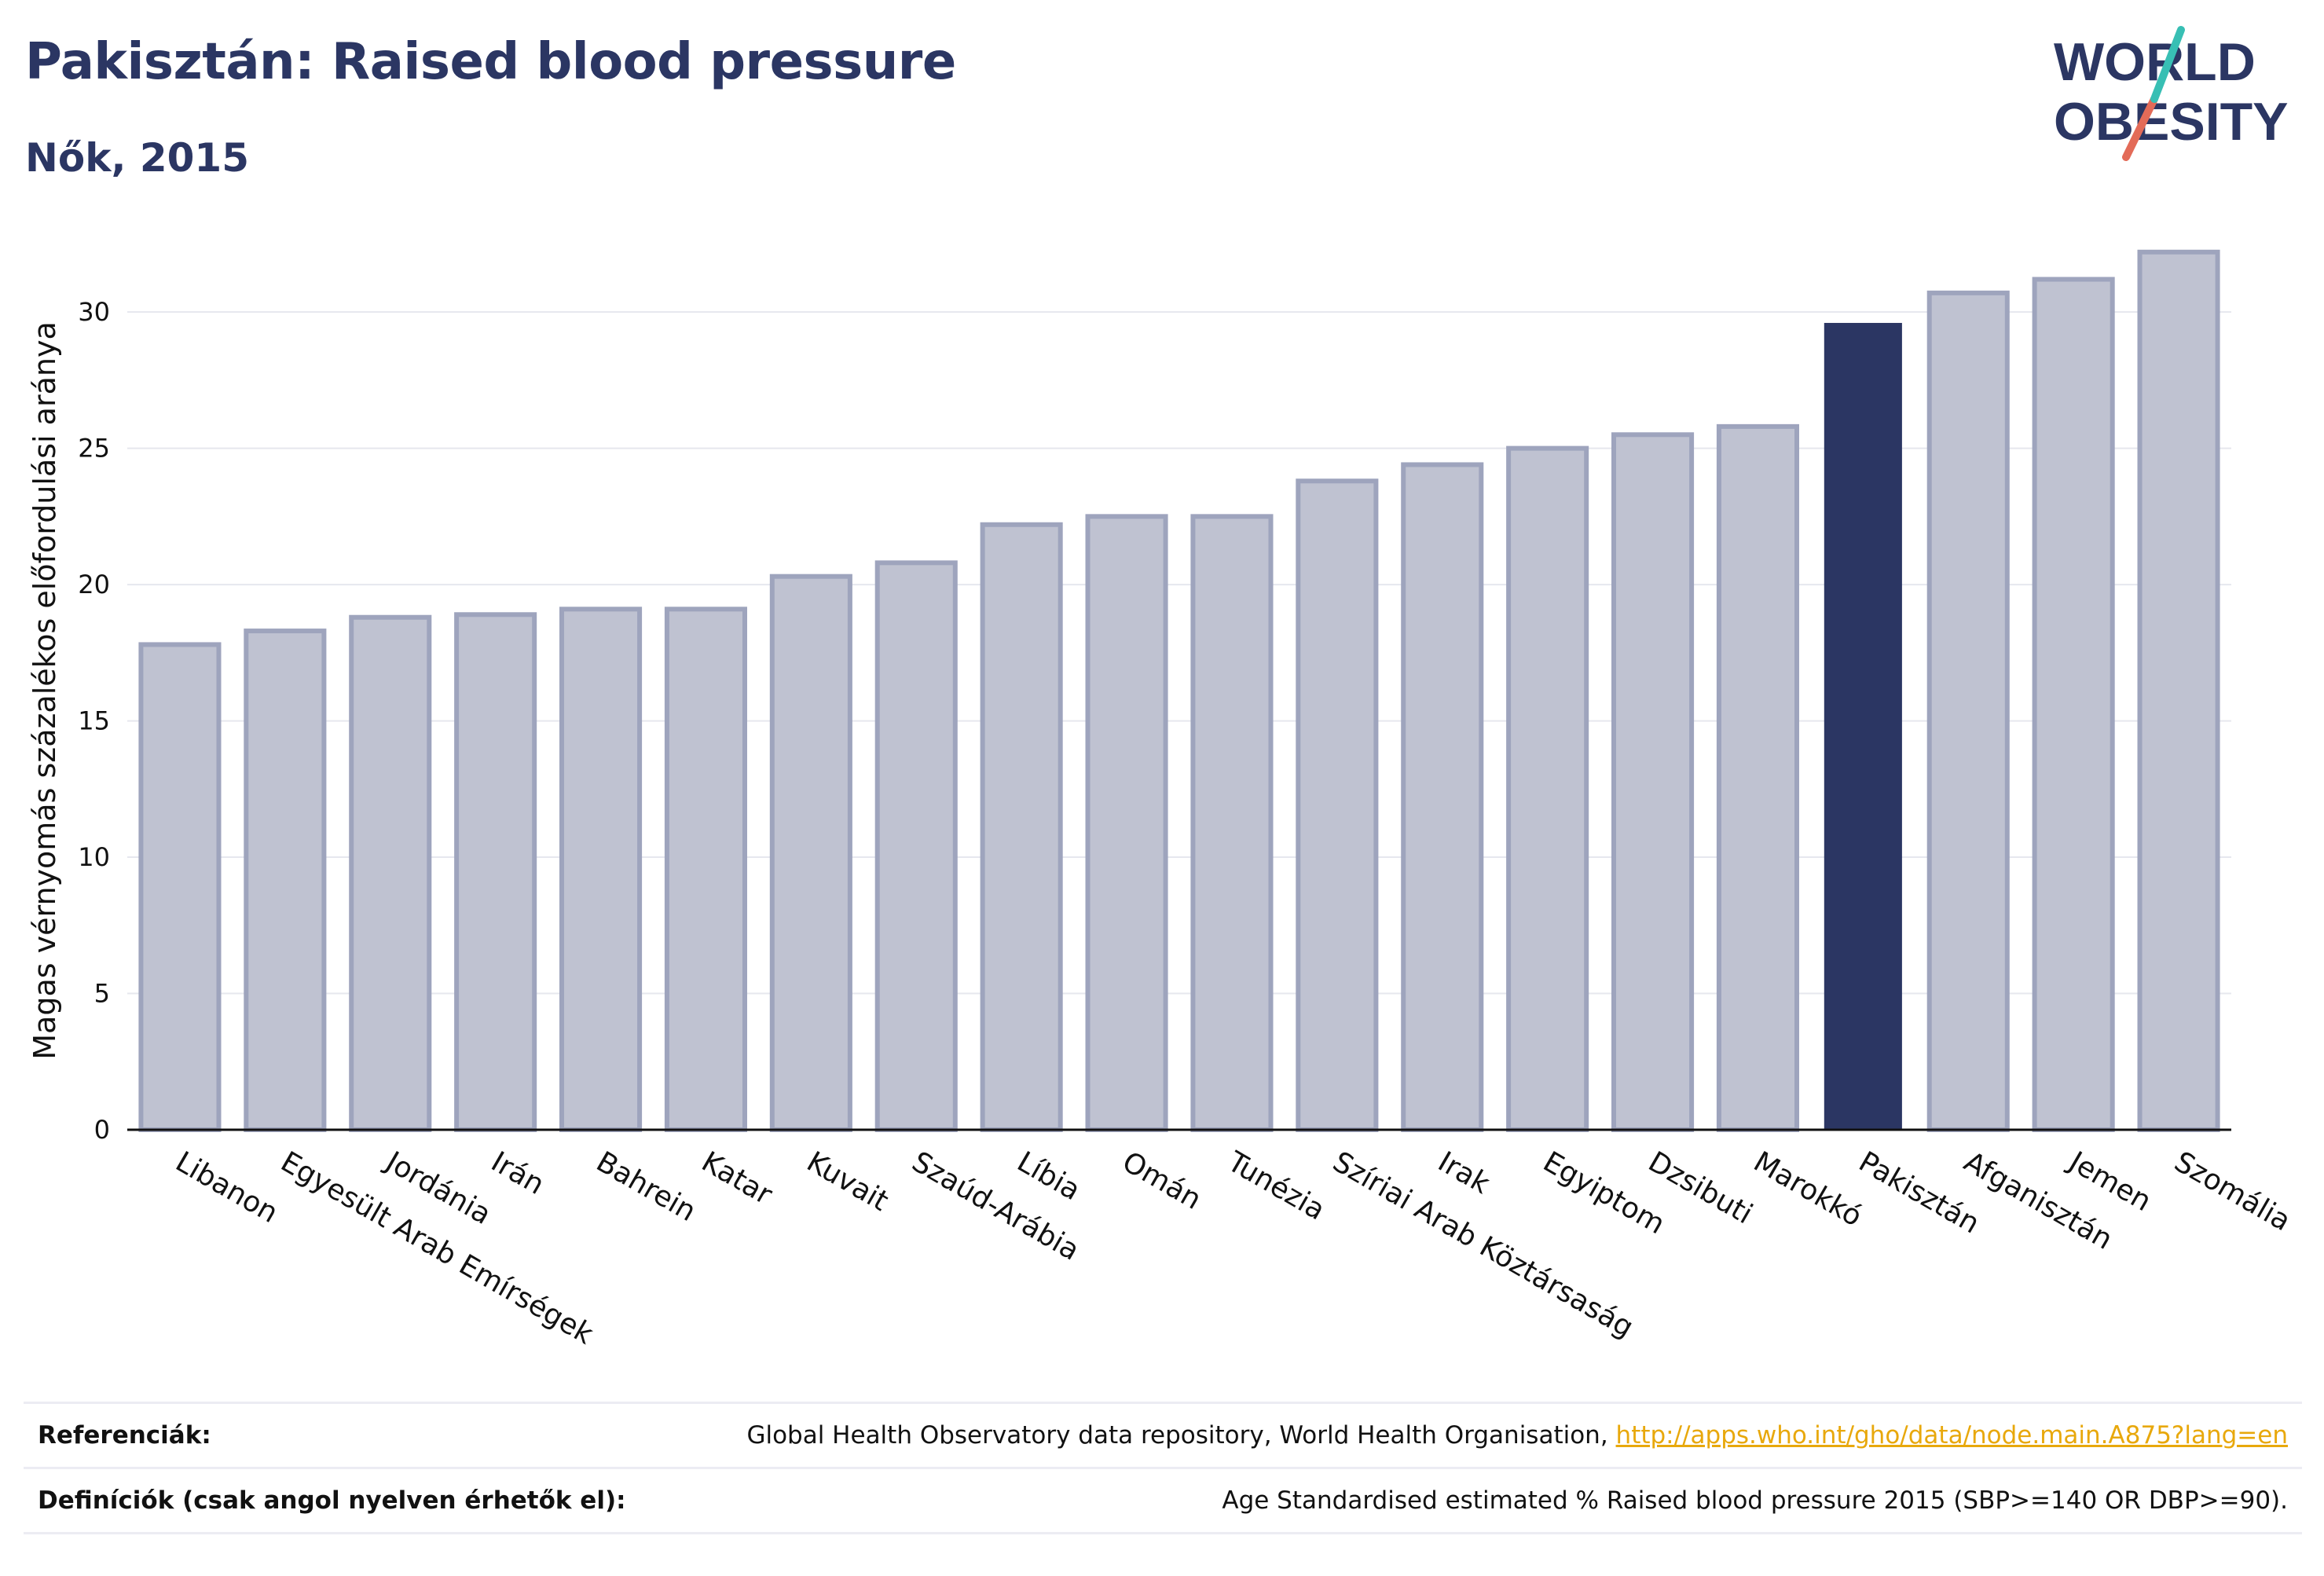 Image resolution: width=2324 pixels, height=1576 pixels. Describe the element at coordinates (94, 312) in the screenshot. I see `y-tick-label: 30` at that location.